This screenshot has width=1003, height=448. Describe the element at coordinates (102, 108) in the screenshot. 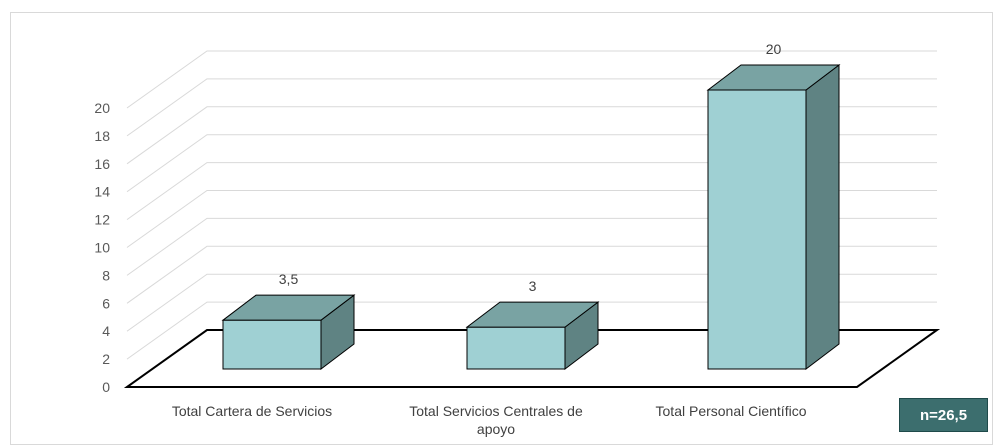

I see `y-tick-label: 20` at that location.